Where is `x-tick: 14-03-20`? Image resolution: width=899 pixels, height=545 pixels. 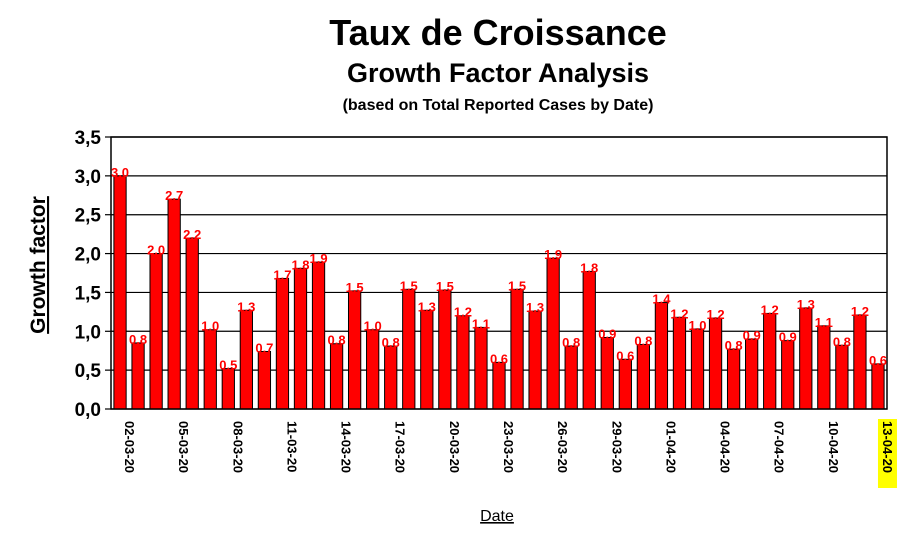
x-tick: 14-03-20 is located at coordinates (346, 447).